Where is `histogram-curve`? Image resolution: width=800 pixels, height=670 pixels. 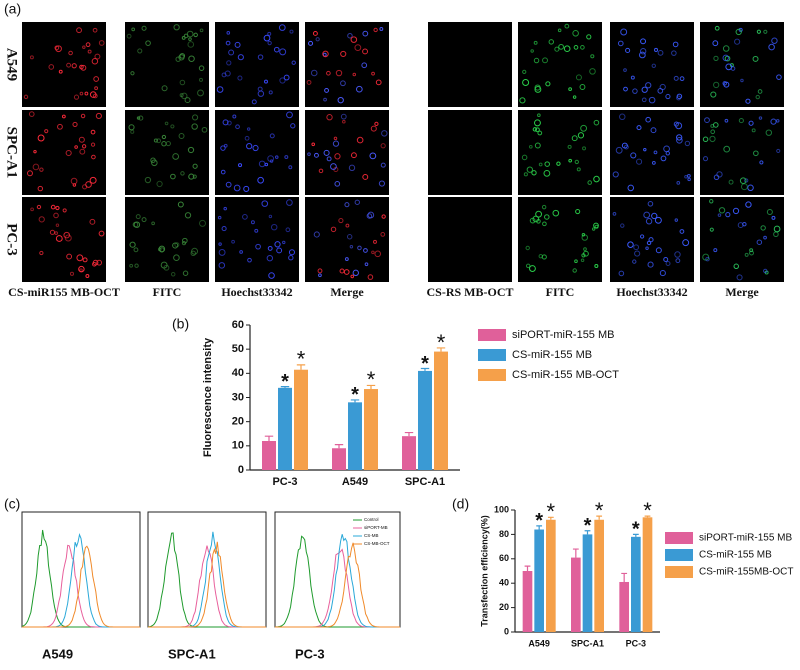
histogram-curve is located at coordinates (80, 578).